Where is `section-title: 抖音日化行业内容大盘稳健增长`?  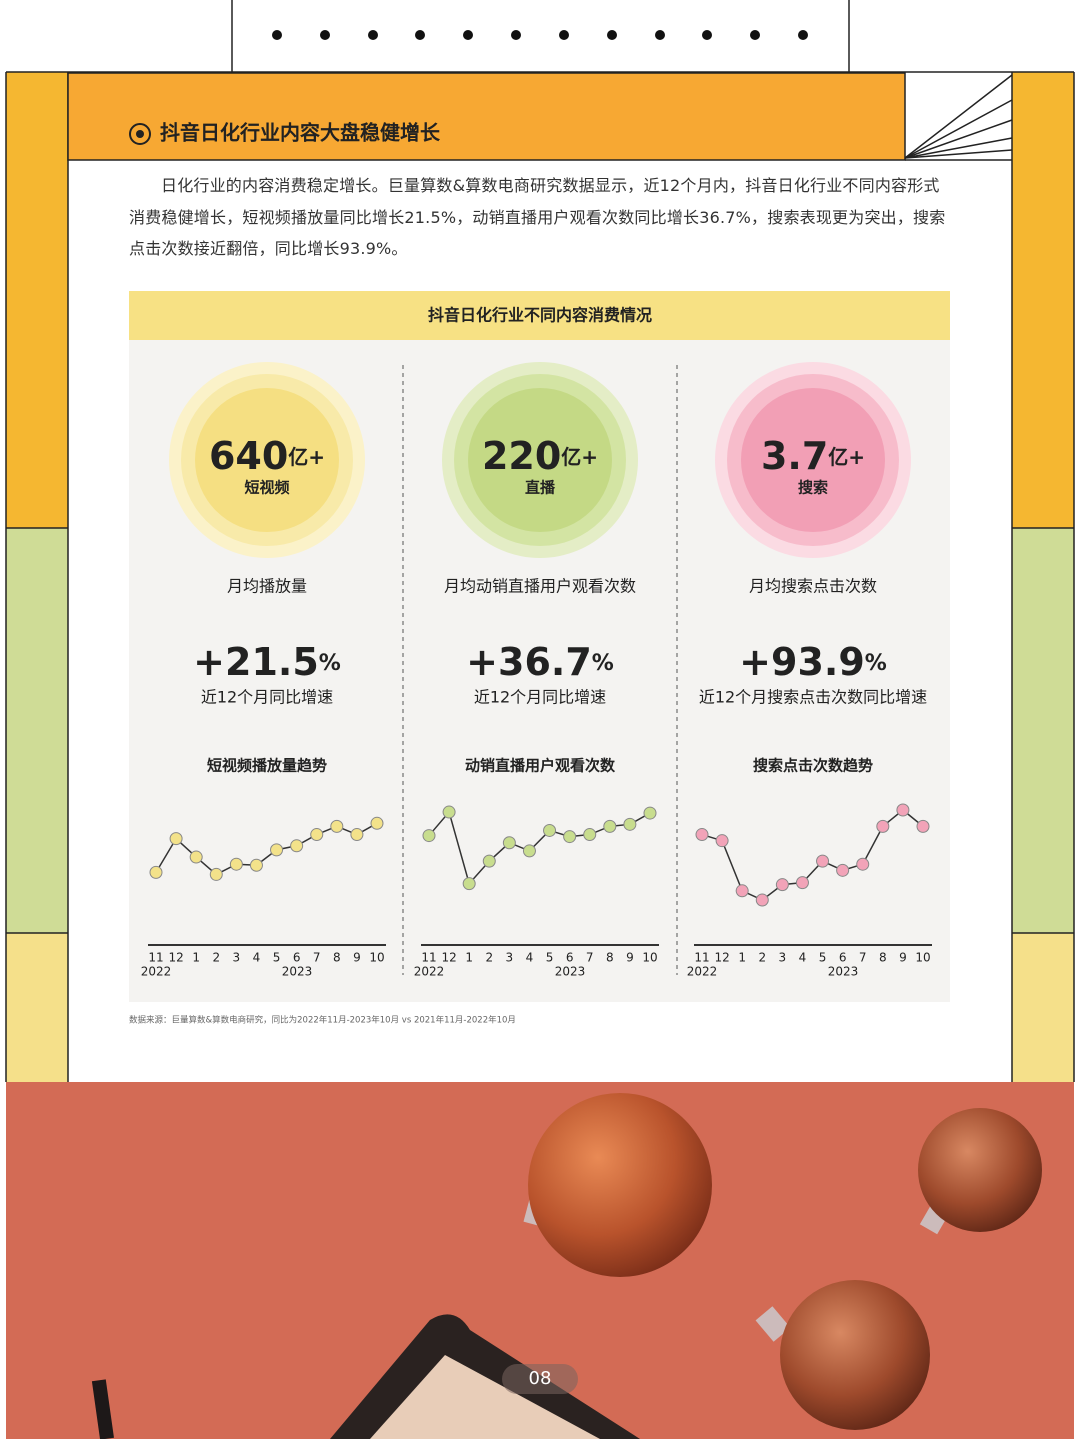 section-title: 抖音日化行业内容大盘稳健增长 is located at coordinates (300, 133).